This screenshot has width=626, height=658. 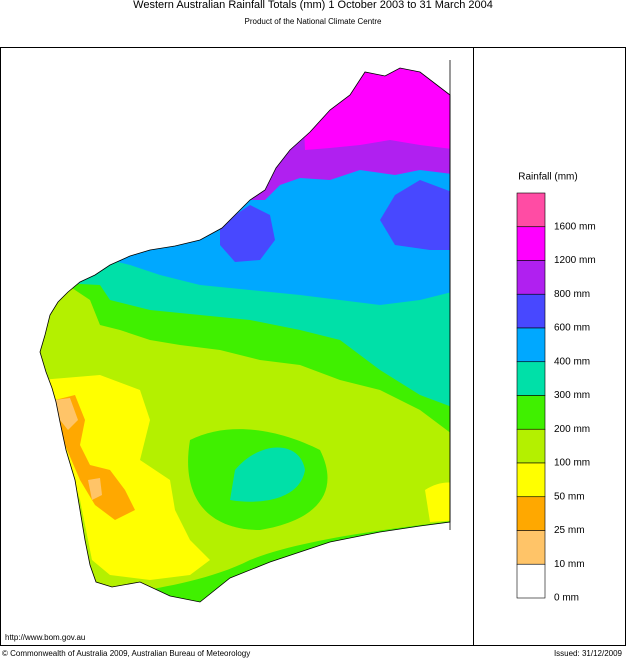 I want to click on legend-title: Rainfall (mm), so click(x=547, y=177).